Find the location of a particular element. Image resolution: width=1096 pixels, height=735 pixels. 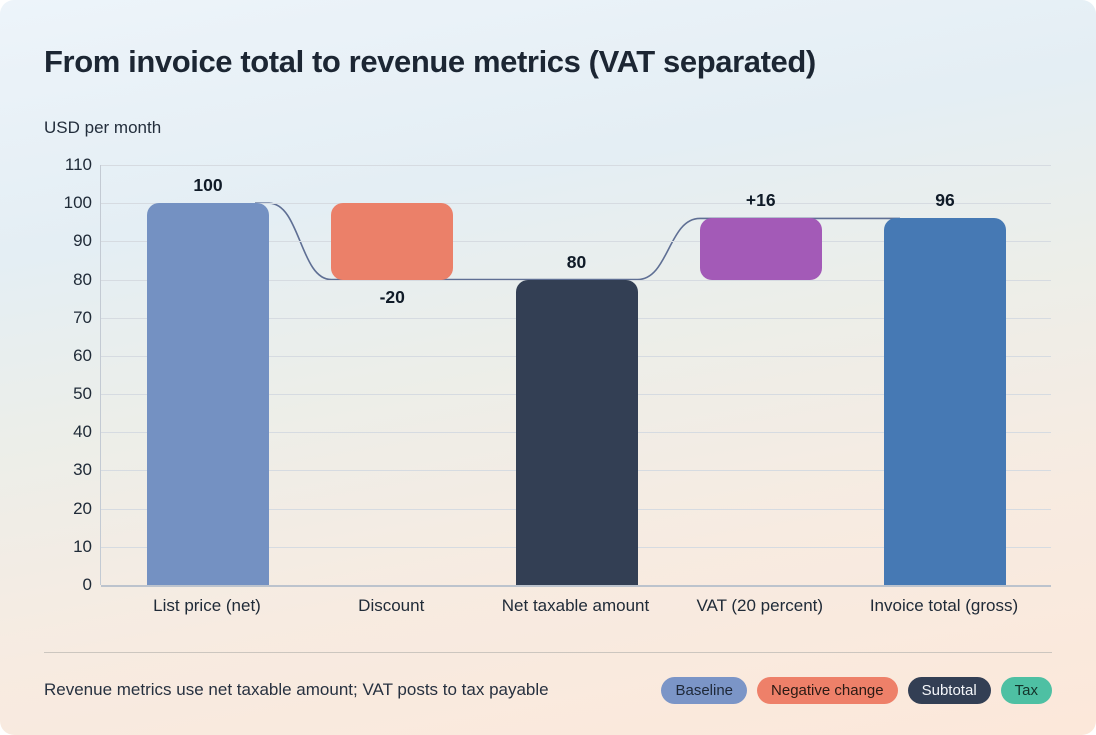

legend-chip-negative-change: Negative change is located at coordinates (827, 690).